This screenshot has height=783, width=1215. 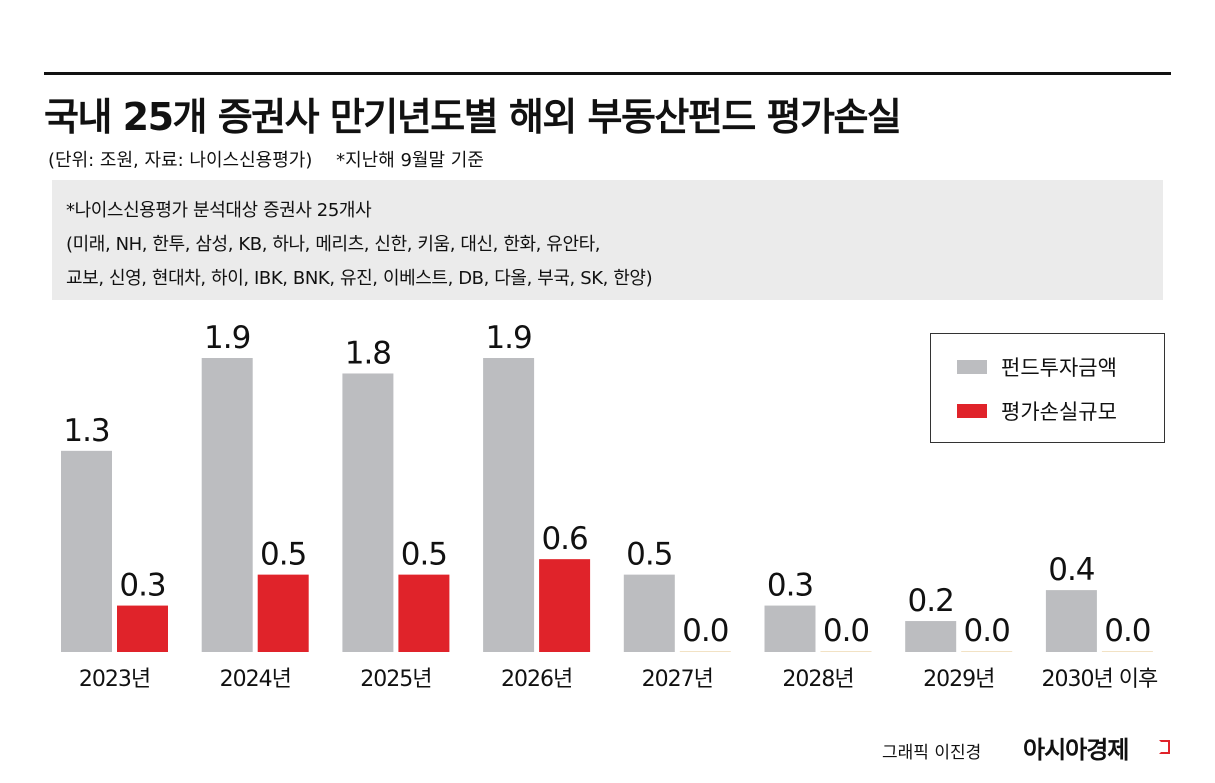 I want to click on unit-note: (단위: 조원, 자료: 나이스신용평가), so click(x=180, y=160).